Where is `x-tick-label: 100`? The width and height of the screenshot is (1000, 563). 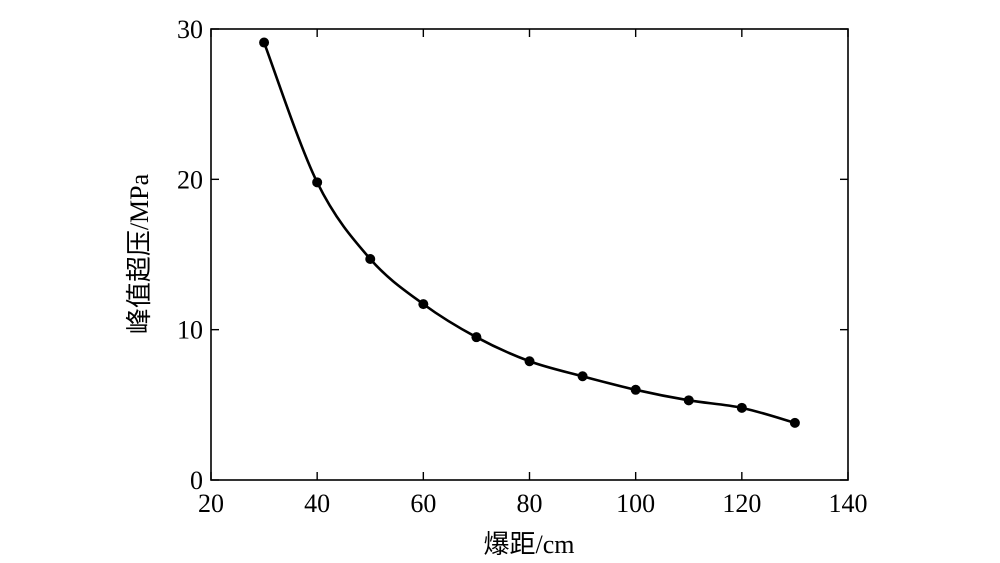
x-tick-label: 100 is located at coordinates (635, 503).